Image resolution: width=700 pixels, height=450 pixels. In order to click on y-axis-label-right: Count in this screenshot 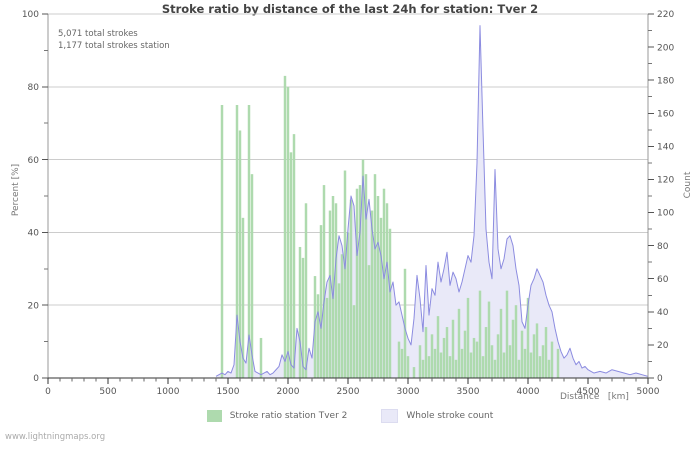, I will do `click(688, 185)`.